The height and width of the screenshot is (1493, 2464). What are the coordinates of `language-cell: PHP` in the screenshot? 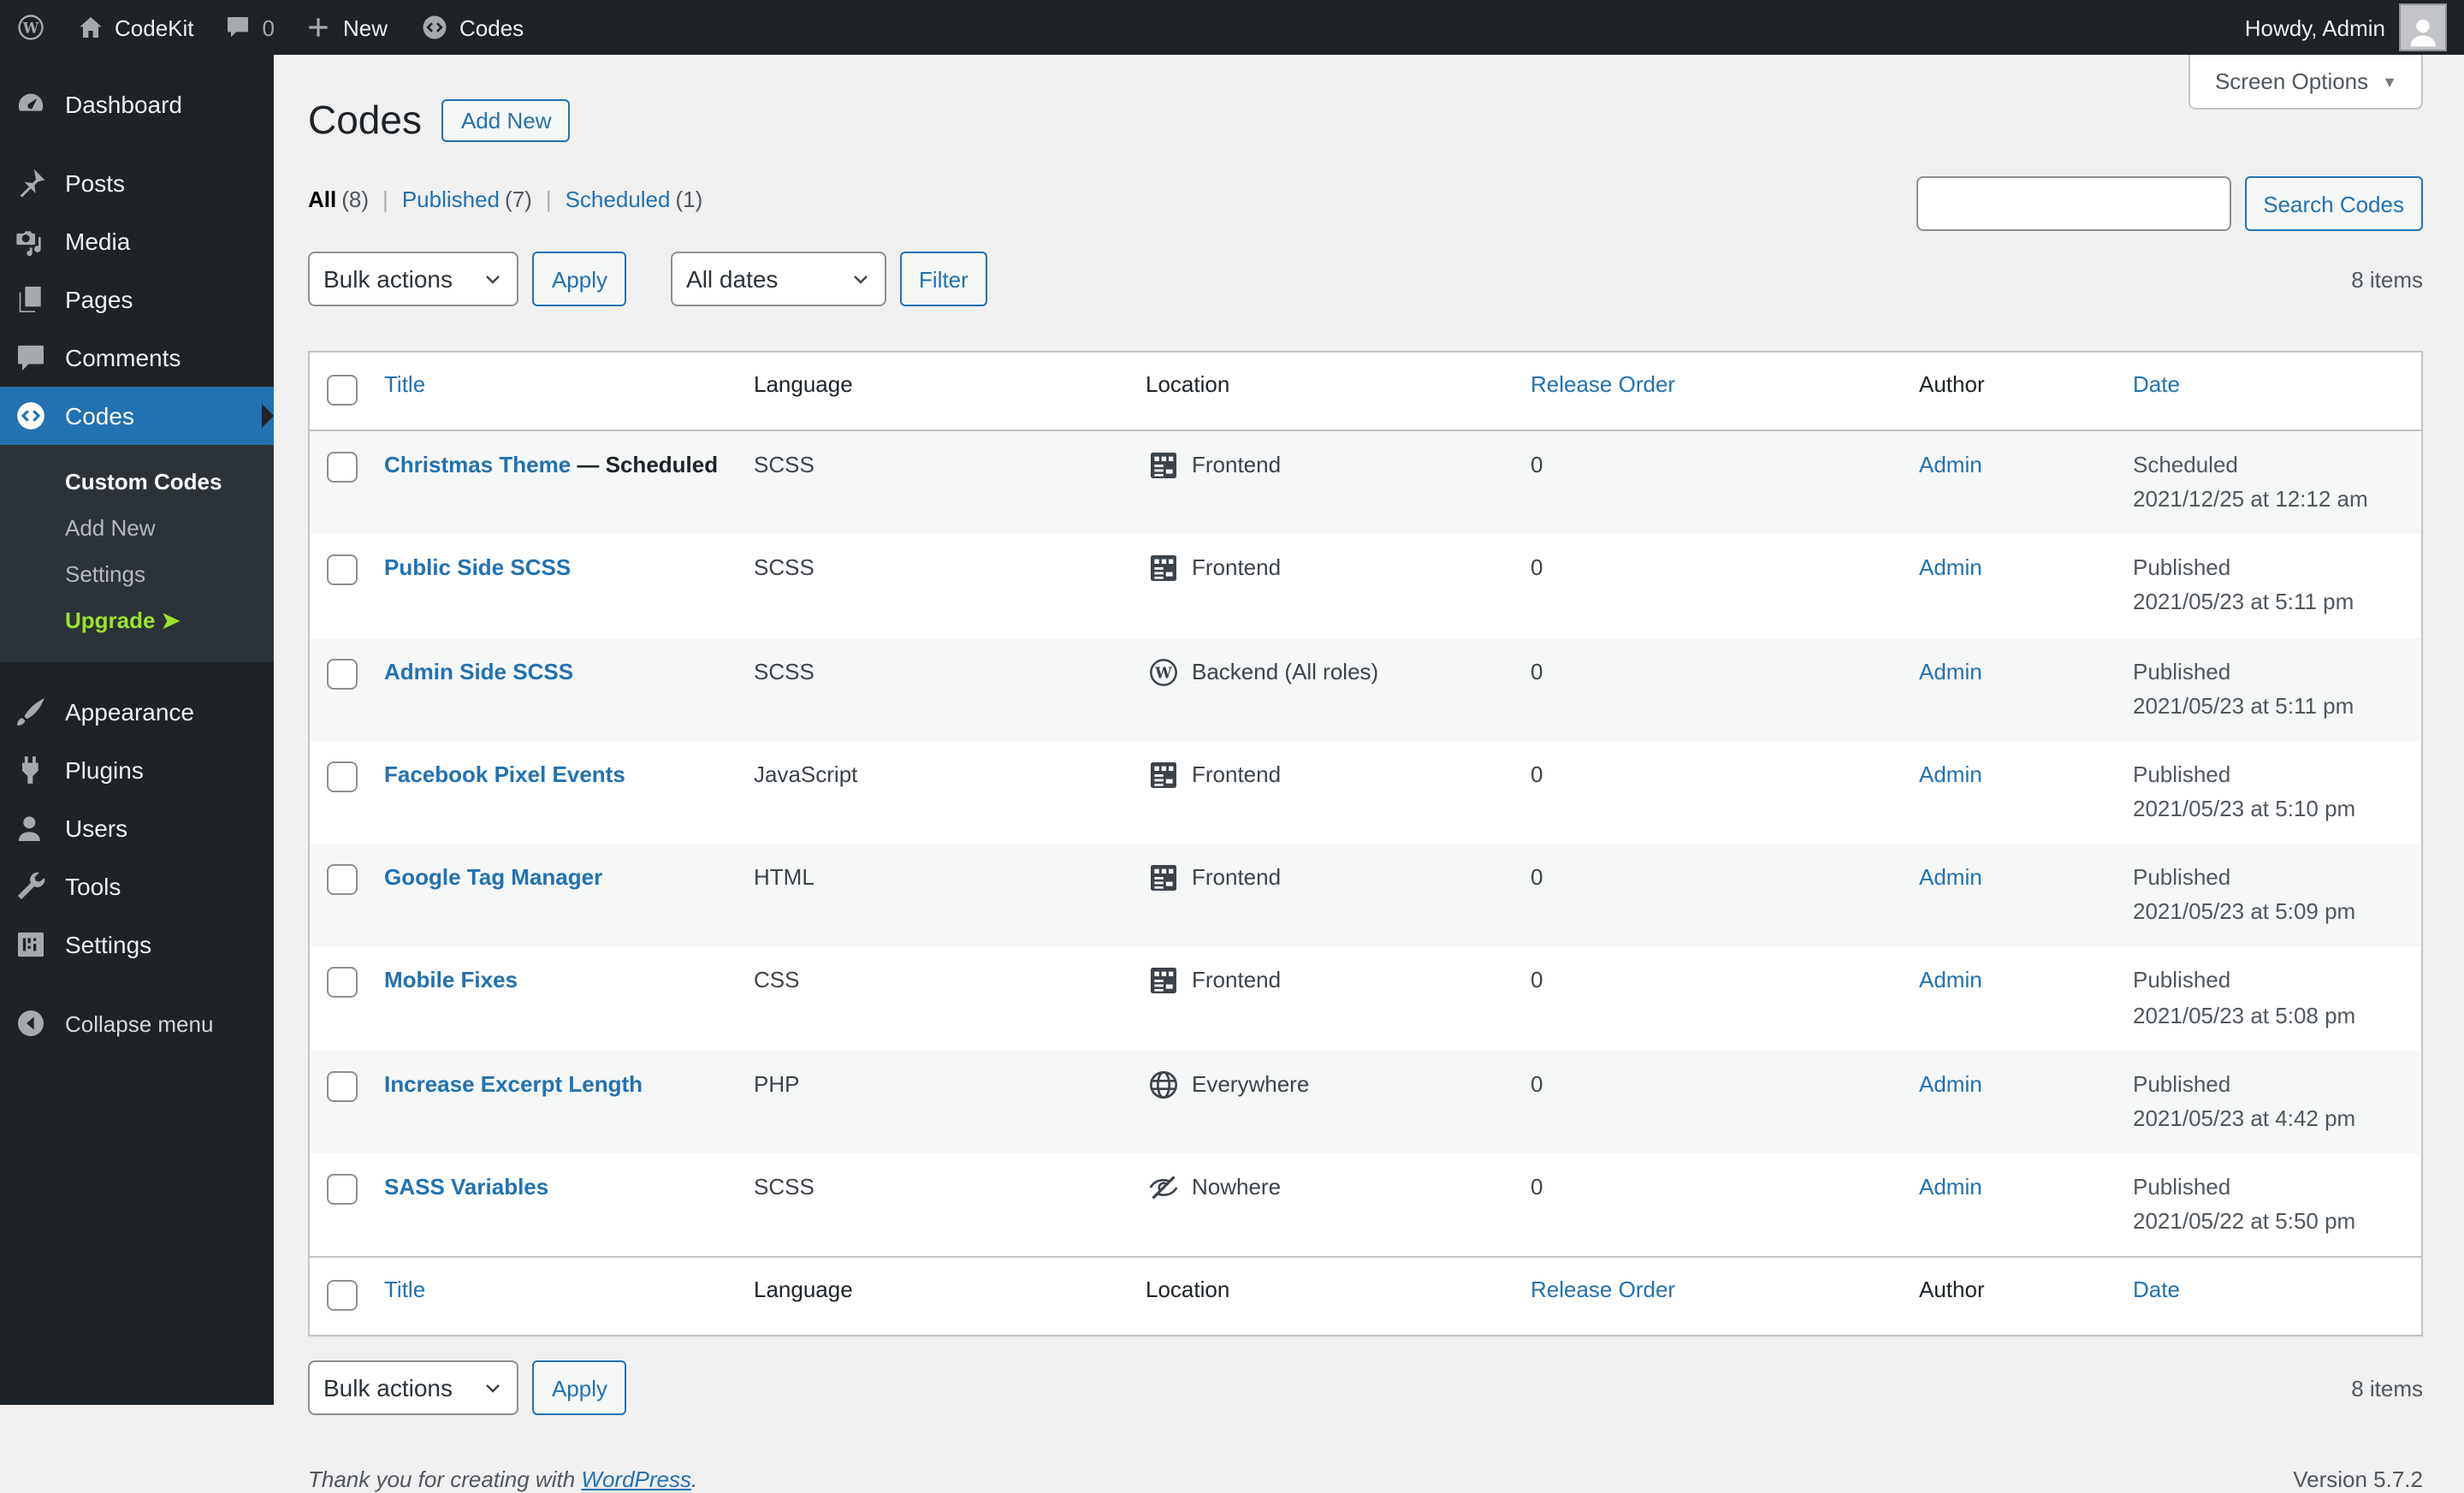 It's located at (777, 1083).